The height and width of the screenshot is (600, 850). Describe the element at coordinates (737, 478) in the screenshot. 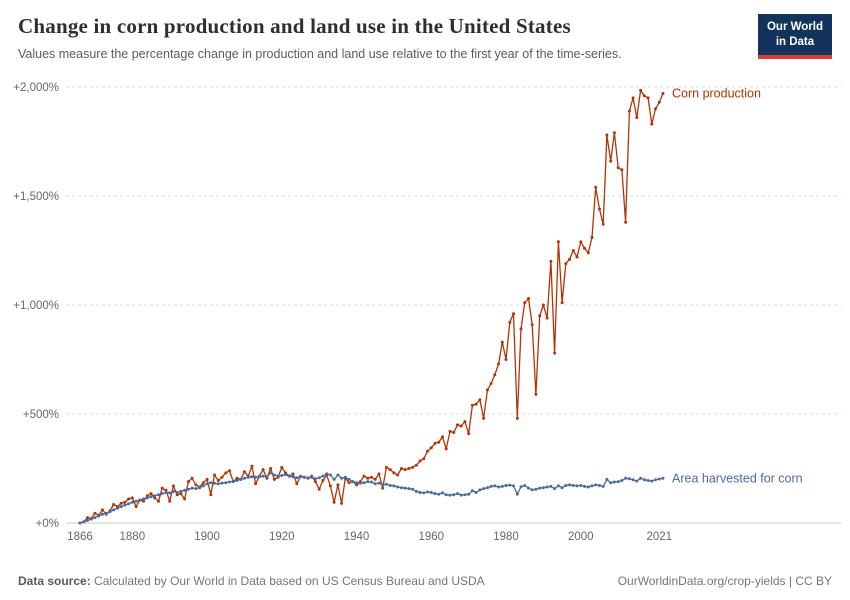

I see `series-label-area-harvested-for-corn: Area harvested for corn` at that location.